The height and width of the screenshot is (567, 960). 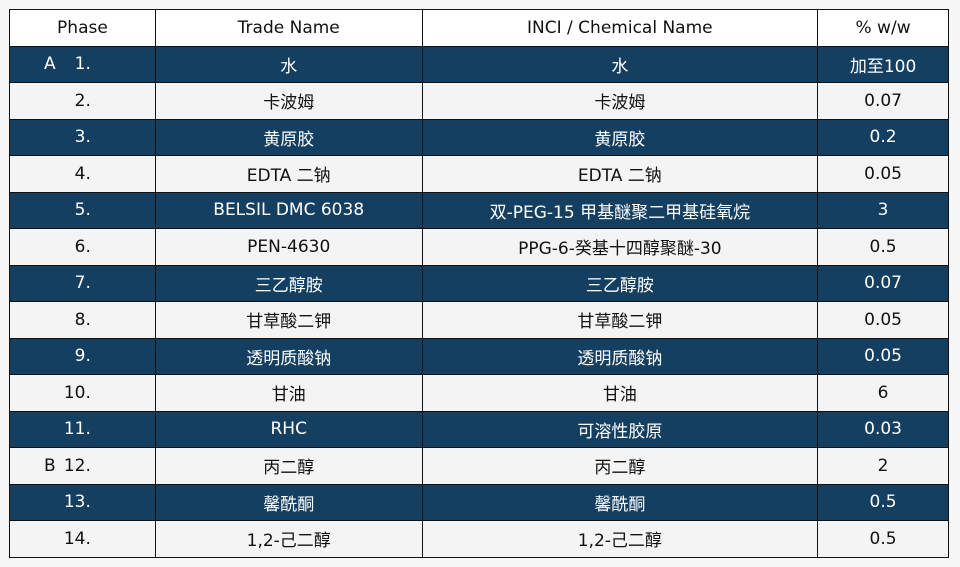 I want to click on inci-name-cell: PPG-6-癸基十四醇聚醚-30, so click(x=620, y=247).